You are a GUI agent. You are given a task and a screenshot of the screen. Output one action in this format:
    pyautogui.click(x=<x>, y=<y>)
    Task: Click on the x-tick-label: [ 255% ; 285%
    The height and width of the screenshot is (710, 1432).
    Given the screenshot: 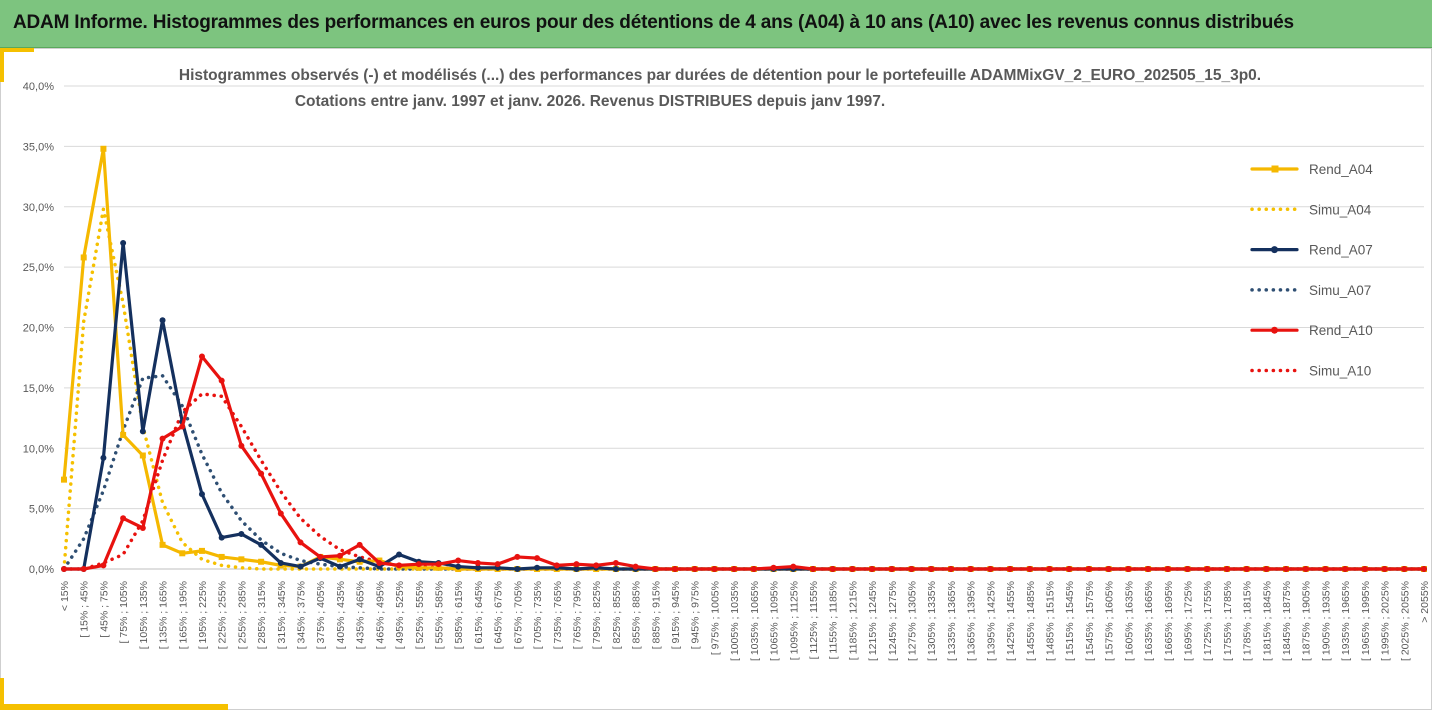 What is the action you would take?
    pyautogui.click(x=242, y=615)
    